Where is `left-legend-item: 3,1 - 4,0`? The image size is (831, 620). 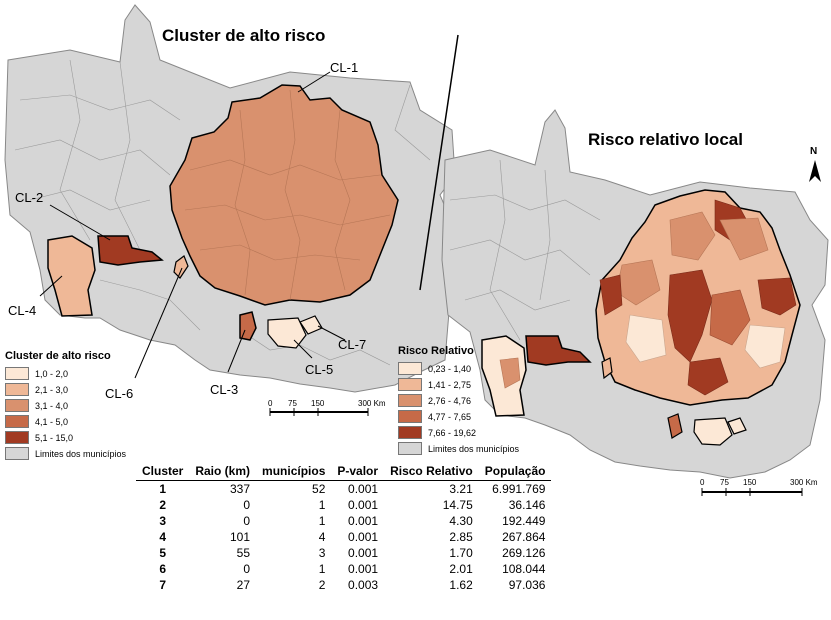
left-legend-item: 3,1 - 4,0 is located at coordinates (65, 405).